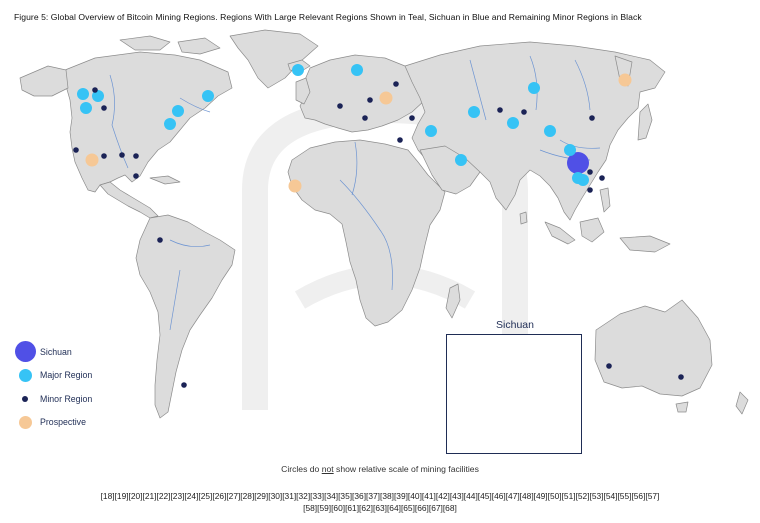  Describe the element at coordinates (653, 348) in the screenshot. I see `australia` at that location.